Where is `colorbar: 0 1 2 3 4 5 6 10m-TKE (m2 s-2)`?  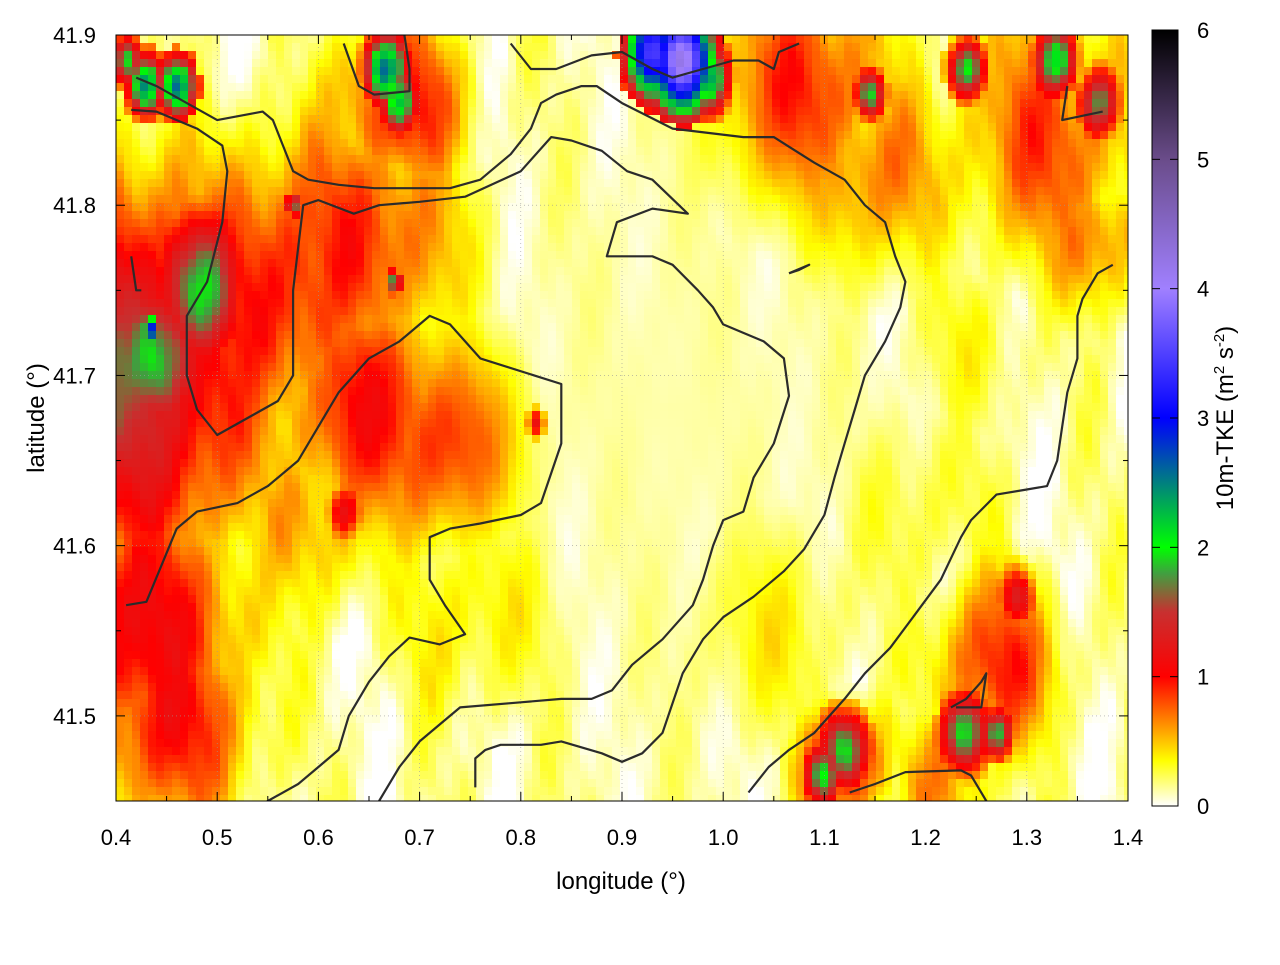 colorbar: 0 1 2 3 4 5 6 10m-TKE (m2 s-2) is located at coordinates (1195, 418).